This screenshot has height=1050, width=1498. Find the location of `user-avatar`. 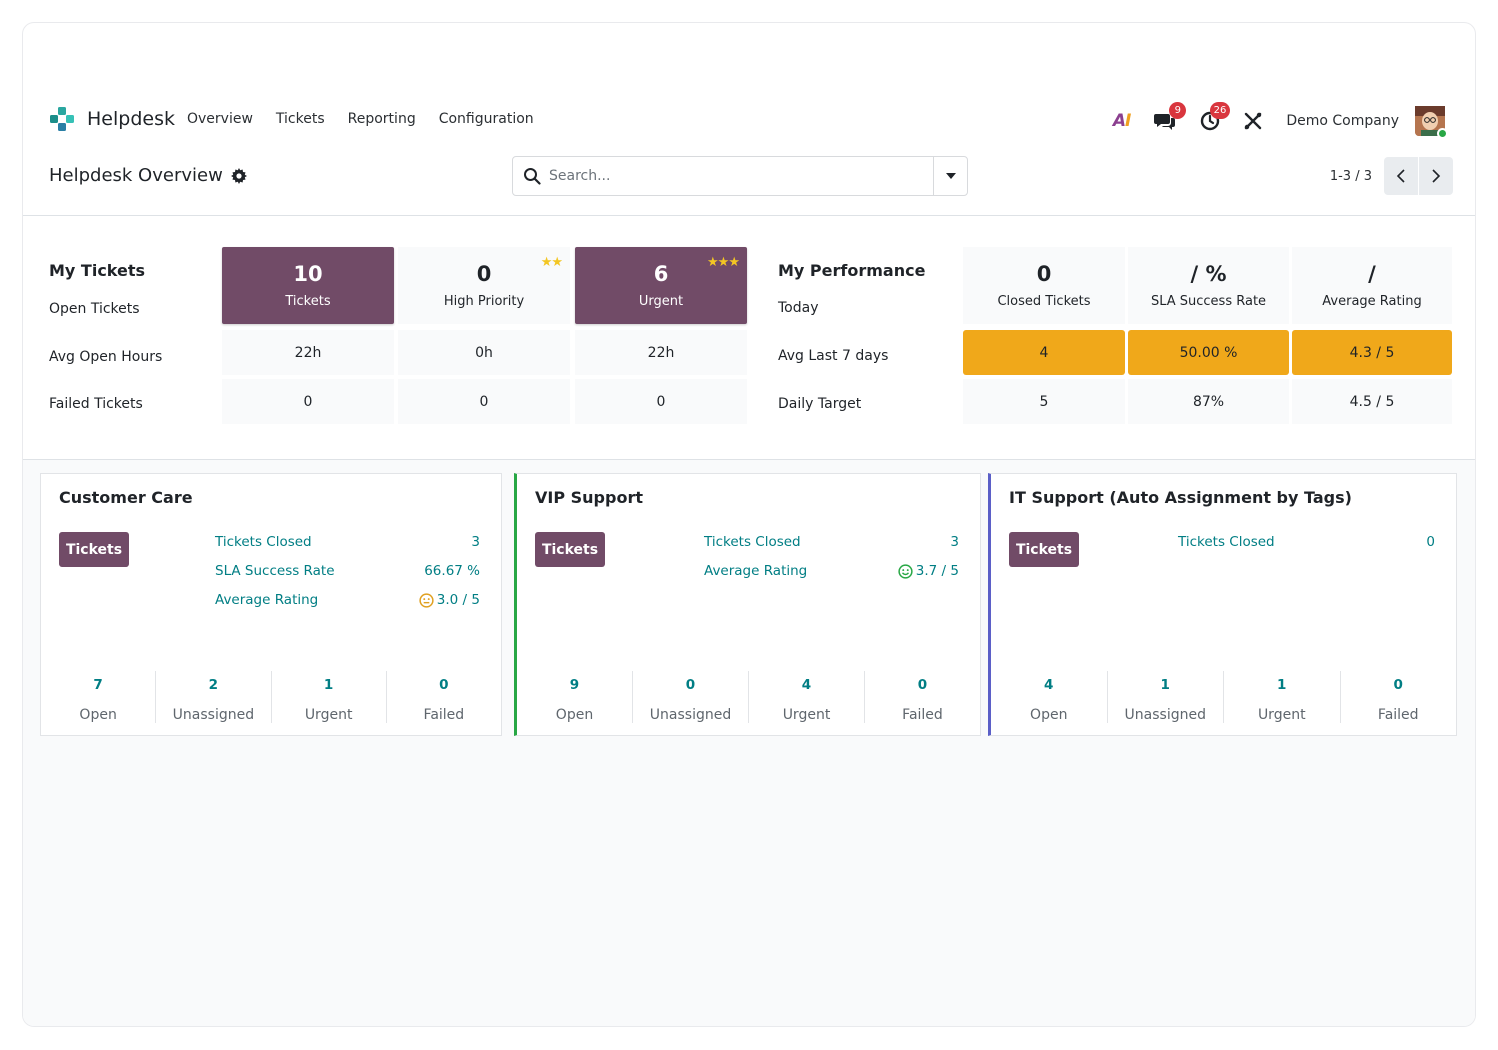

user-avatar is located at coordinates (1431, 122).